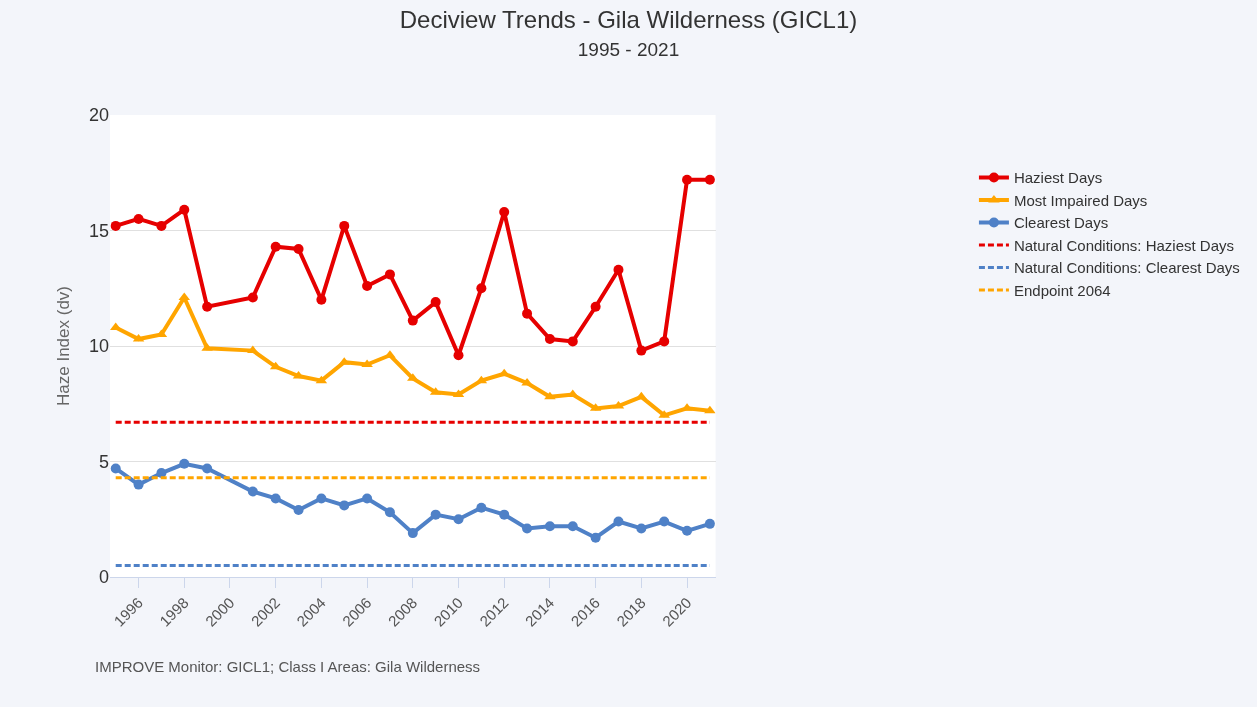 The image size is (1257, 707). What do you see at coordinates (98, 346) in the screenshot?
I see `y-tick-label: 10` at bounding box center [98, 346].